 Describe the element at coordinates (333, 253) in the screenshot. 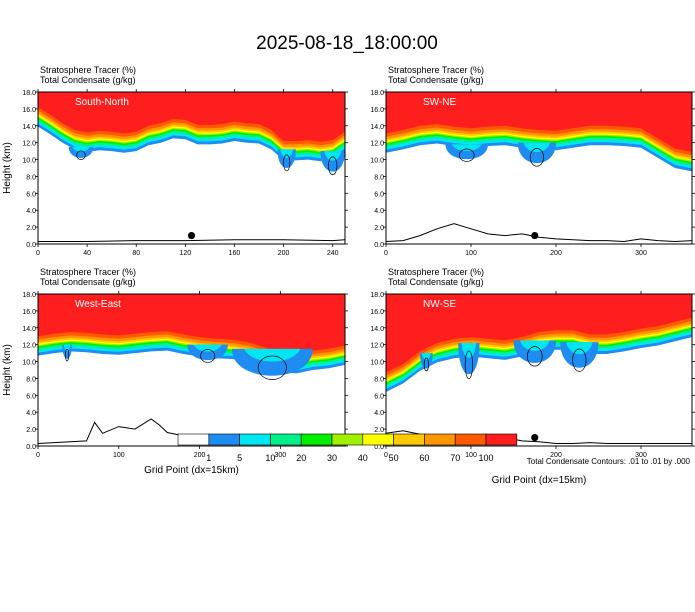

I see `x-tick-label: 240` at that location.